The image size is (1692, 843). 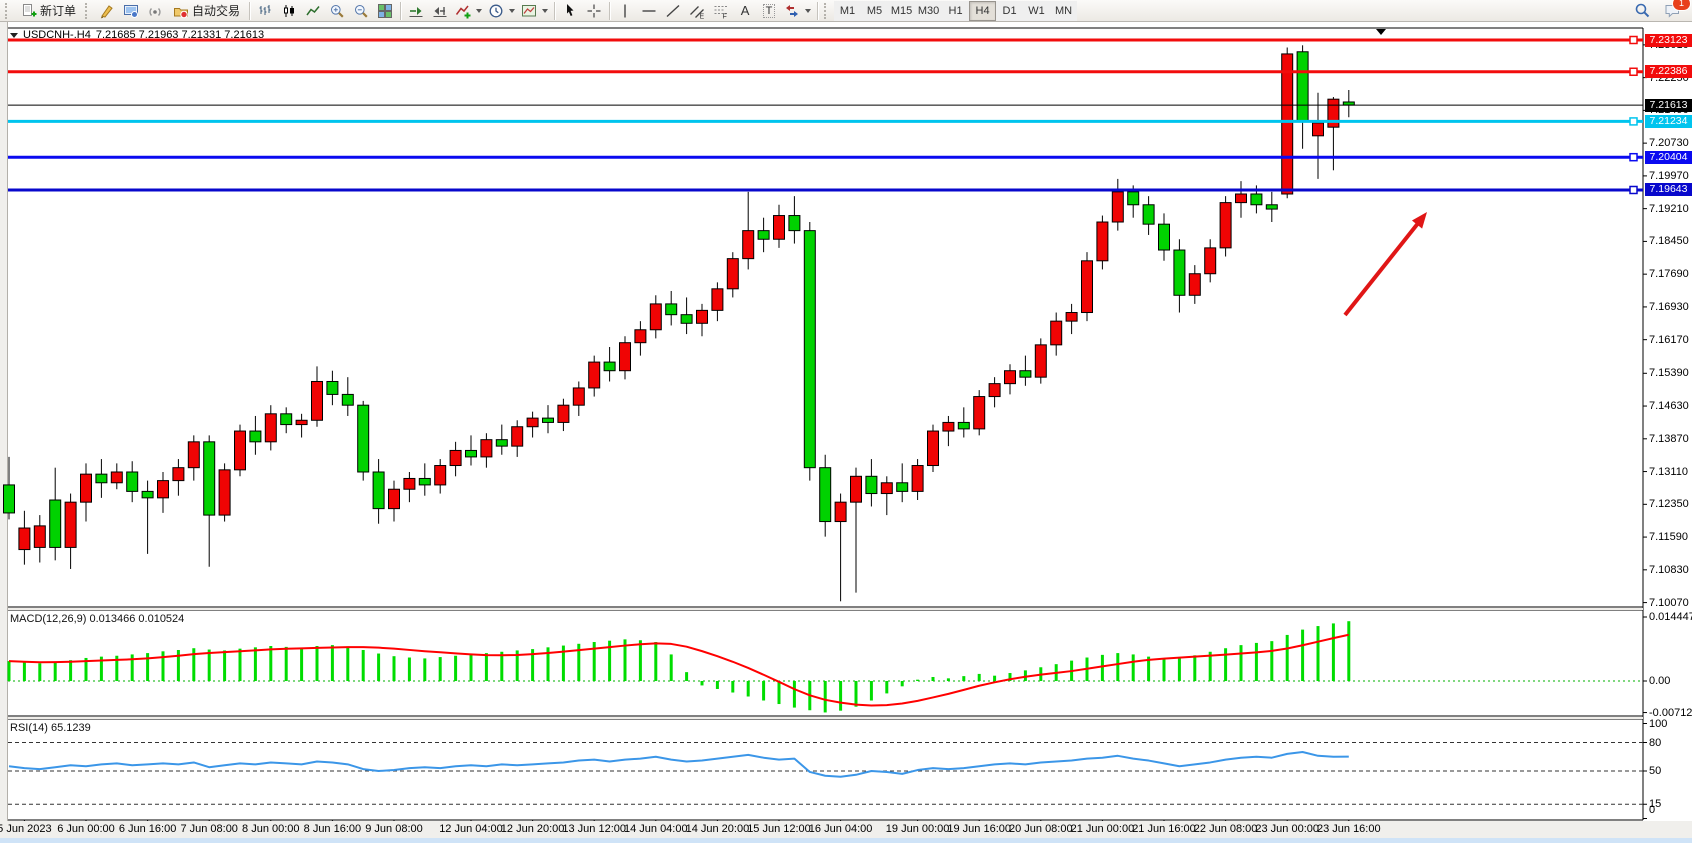 I want to click on timeframe-button-M5: M5, so click(x=875, y=10).